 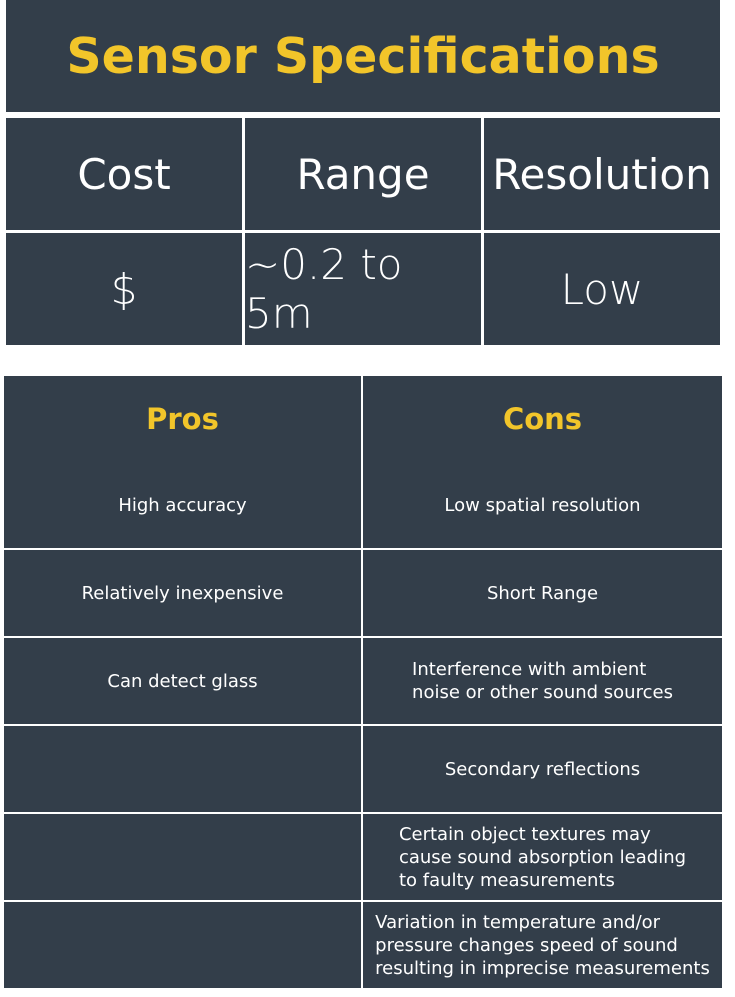 I want to click on spec-header-cost: Cost, so click(x=124, y=174).